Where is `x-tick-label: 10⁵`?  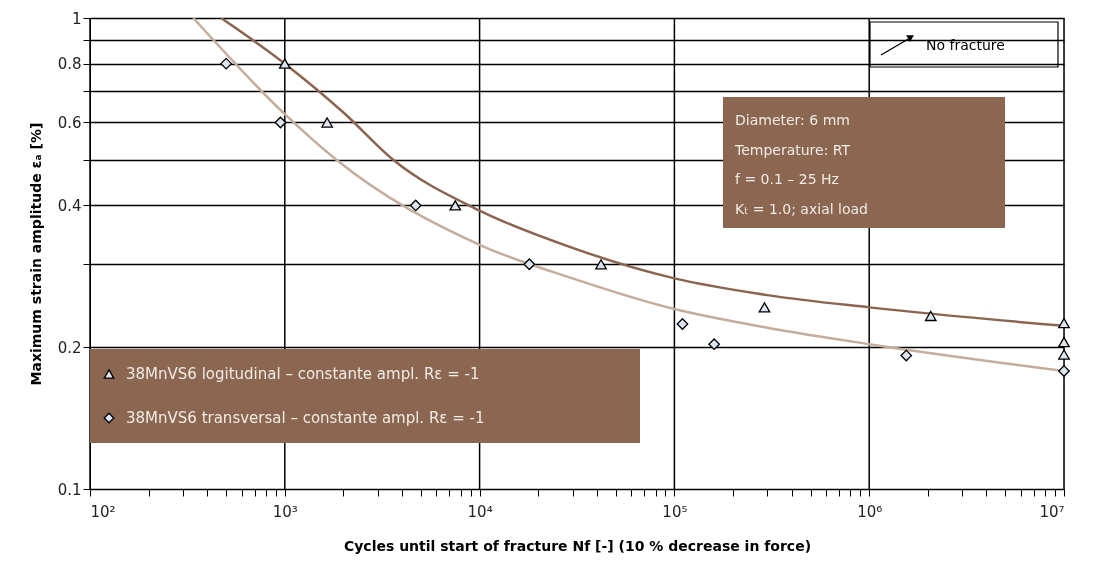 x-tick-label: 10⁵ is located at coordinates (675, 511).